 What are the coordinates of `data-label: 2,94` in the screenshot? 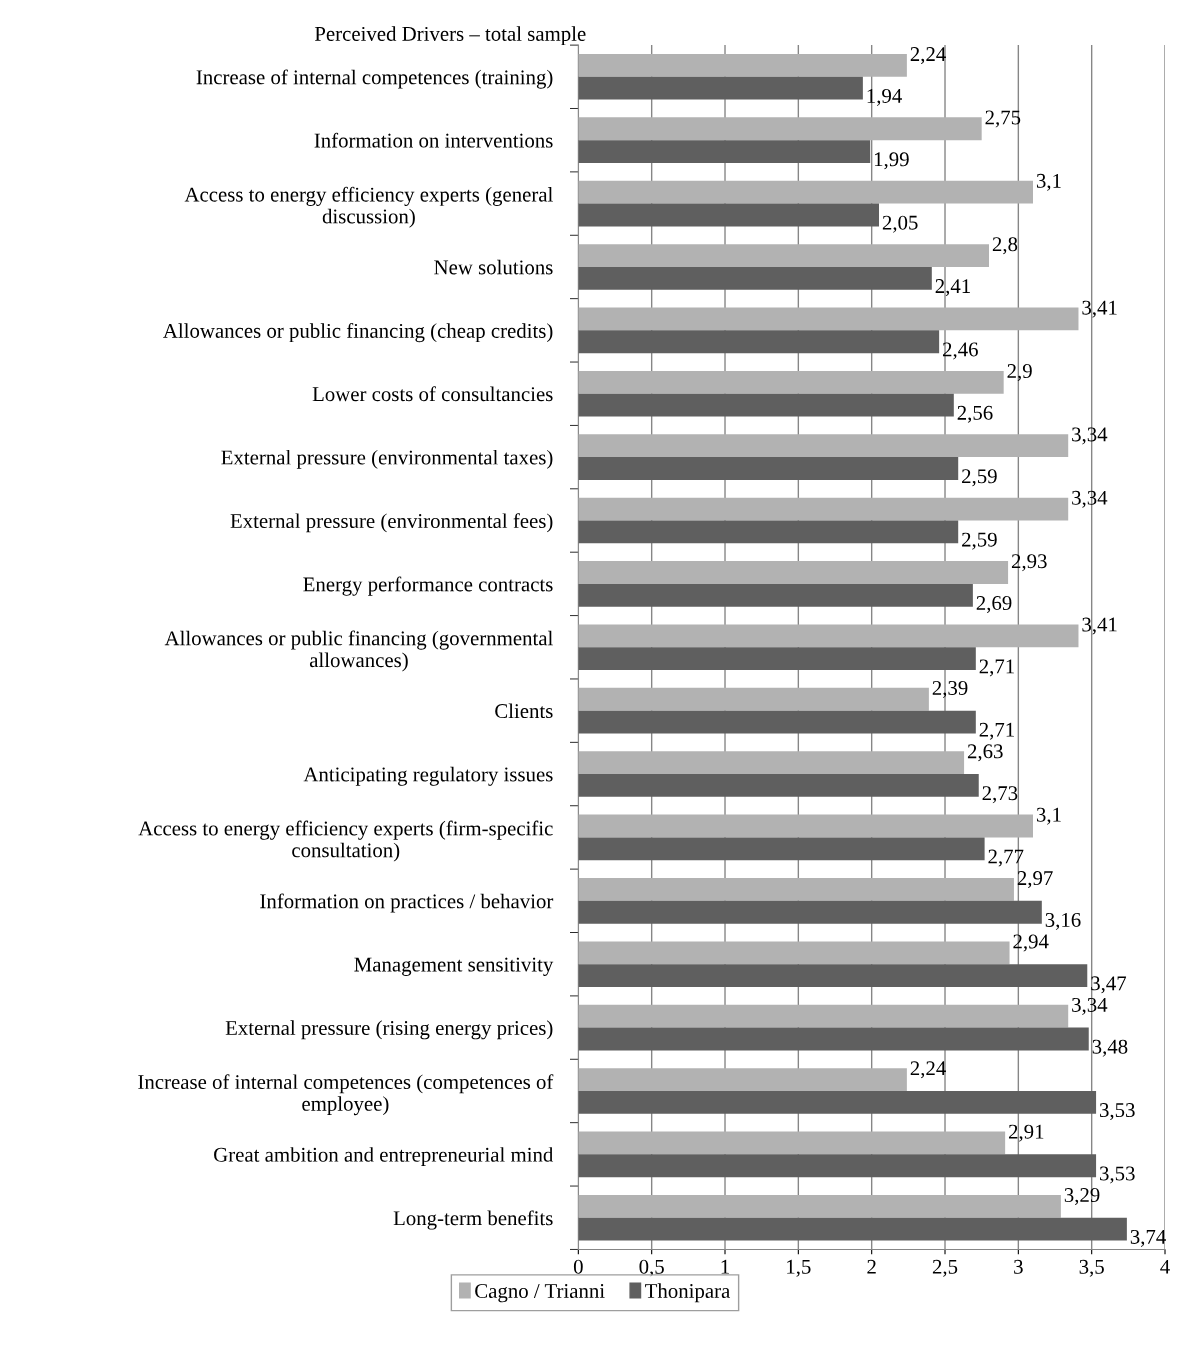 It's located at (1031, 943).